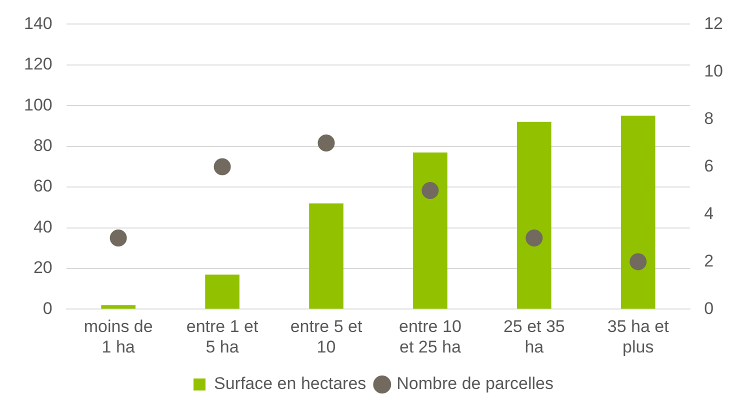  What do you see at coordinates (42, 268) in the screenshot?
I see `y-tick-label: 20` at bounding box center [42, 268].